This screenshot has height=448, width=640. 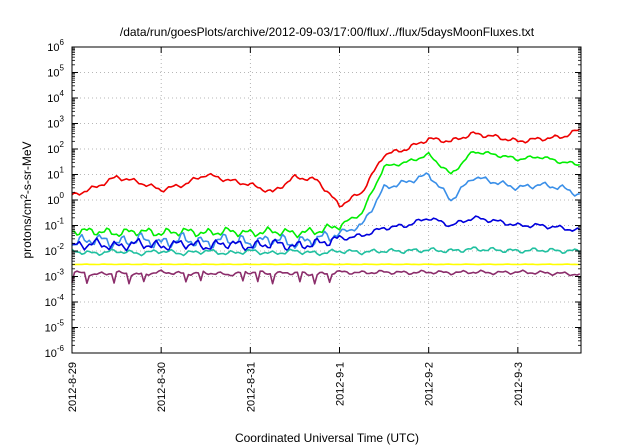 What do you see at coordinates (55, 123) in the screenshot?
I see `y-tick-label: 10³` at bounding box center [55, 123].